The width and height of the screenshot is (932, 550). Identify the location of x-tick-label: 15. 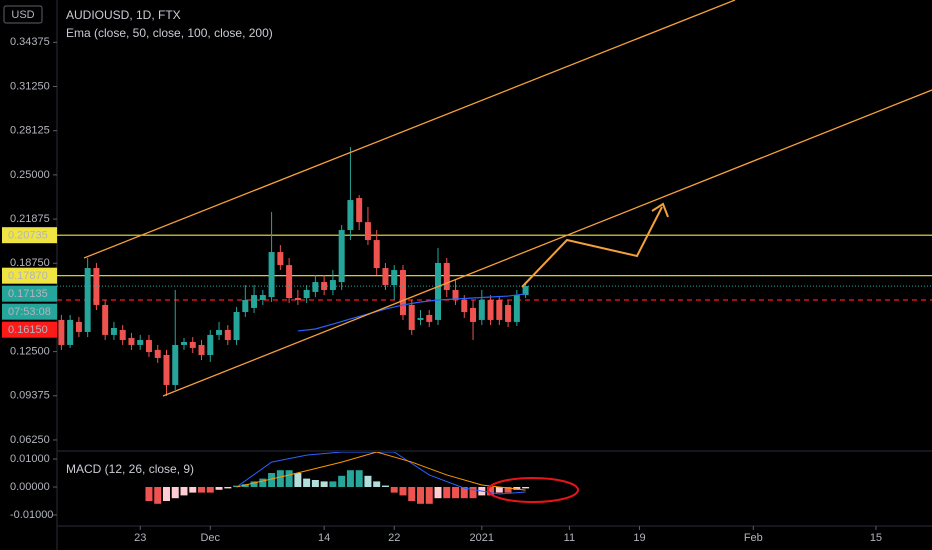
(876, 538).